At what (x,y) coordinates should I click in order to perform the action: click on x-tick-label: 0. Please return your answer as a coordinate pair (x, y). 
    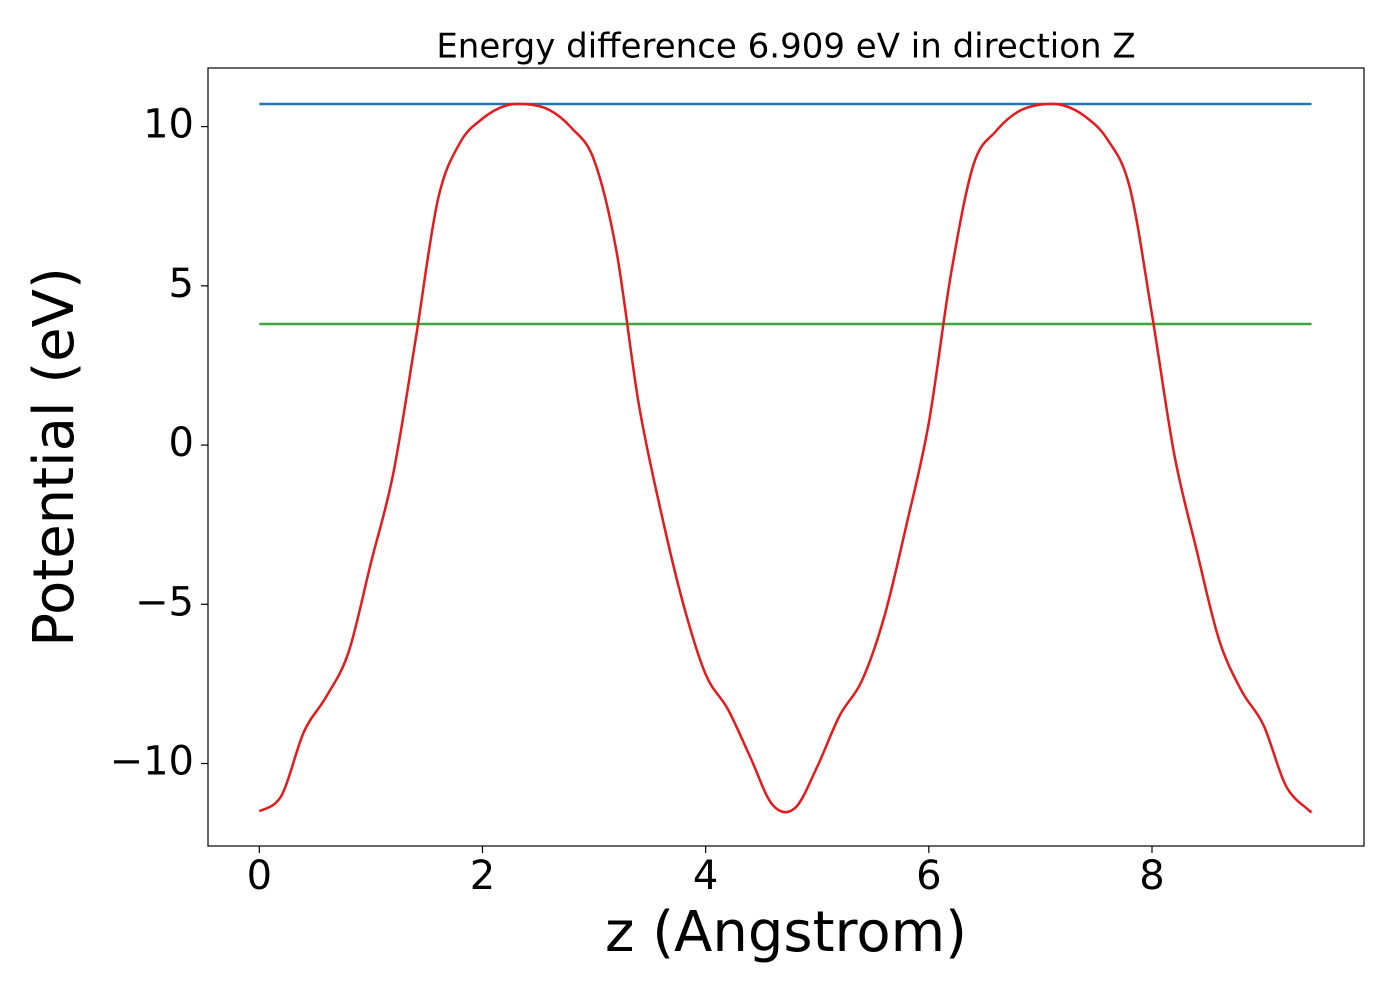
    Looking at the image, I should click on (259, 876).